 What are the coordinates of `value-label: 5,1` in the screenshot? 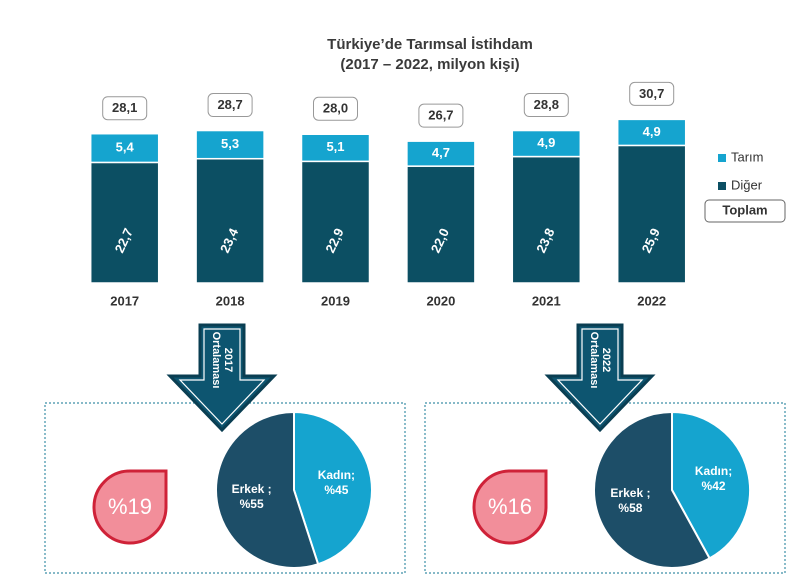 It's located at (335, 146).